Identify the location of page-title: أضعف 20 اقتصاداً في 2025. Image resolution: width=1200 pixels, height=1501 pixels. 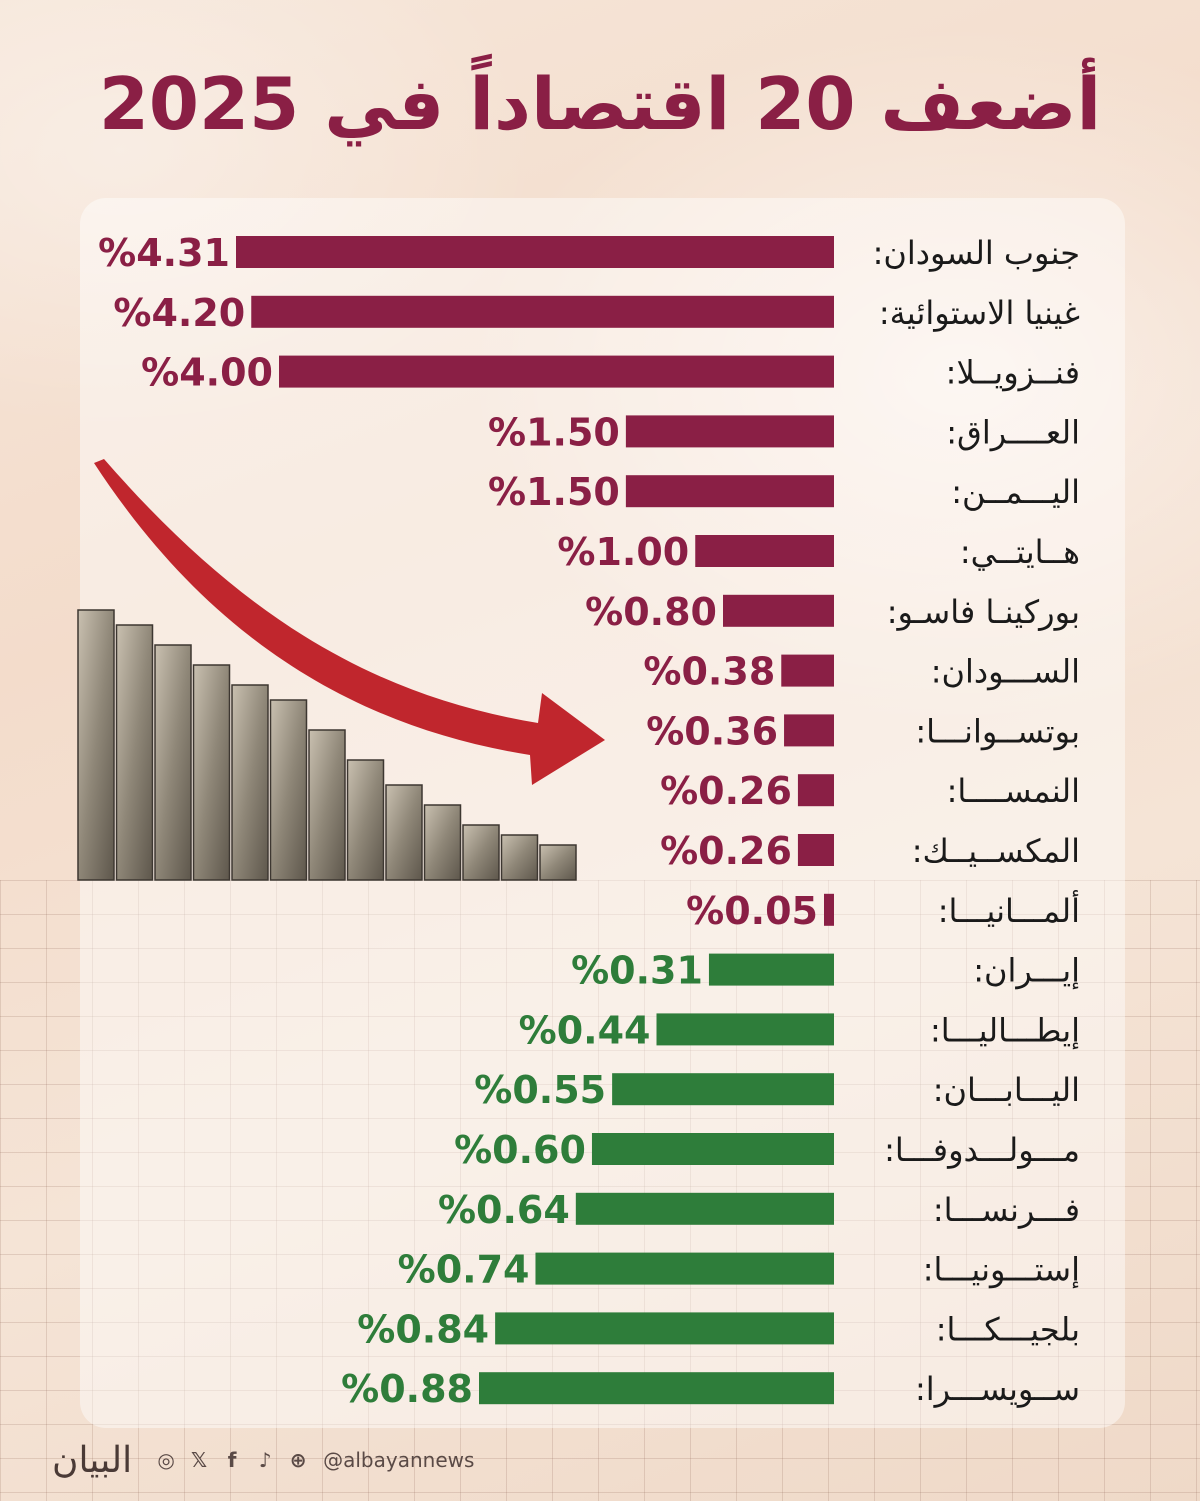
(600, 104).